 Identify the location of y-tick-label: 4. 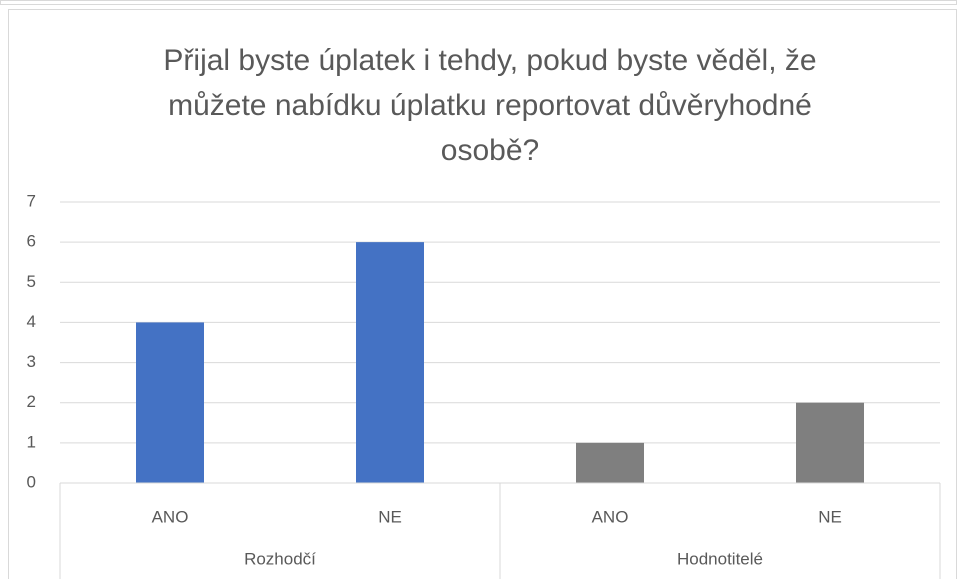
(31, 321).